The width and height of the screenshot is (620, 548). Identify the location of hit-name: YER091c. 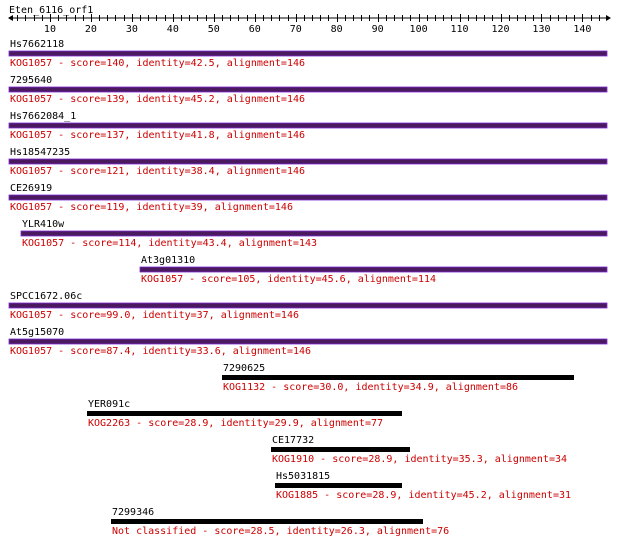
(109, 404).